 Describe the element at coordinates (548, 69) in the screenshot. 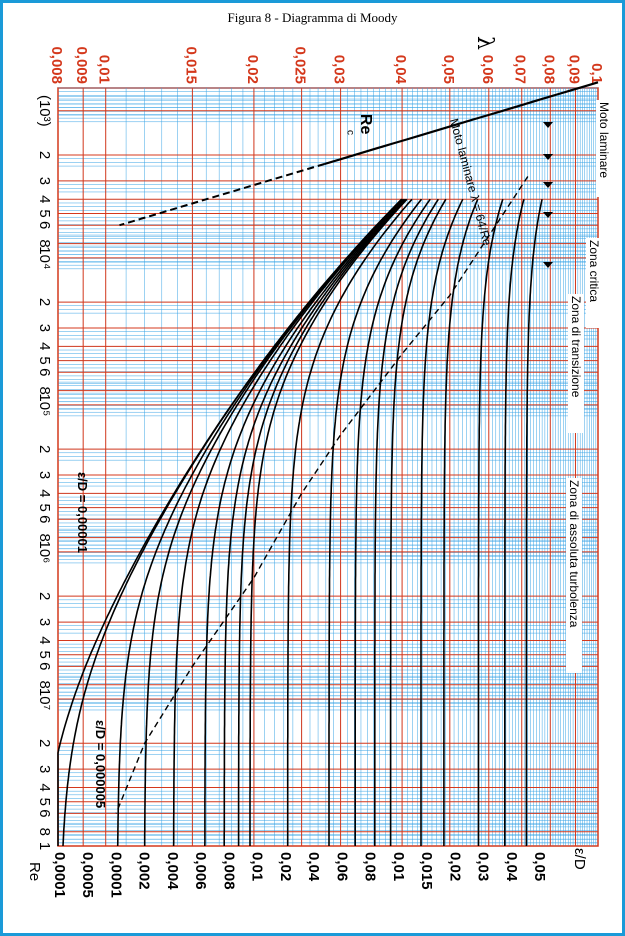

I see `lambda-tick-label: 0,08` at that location.